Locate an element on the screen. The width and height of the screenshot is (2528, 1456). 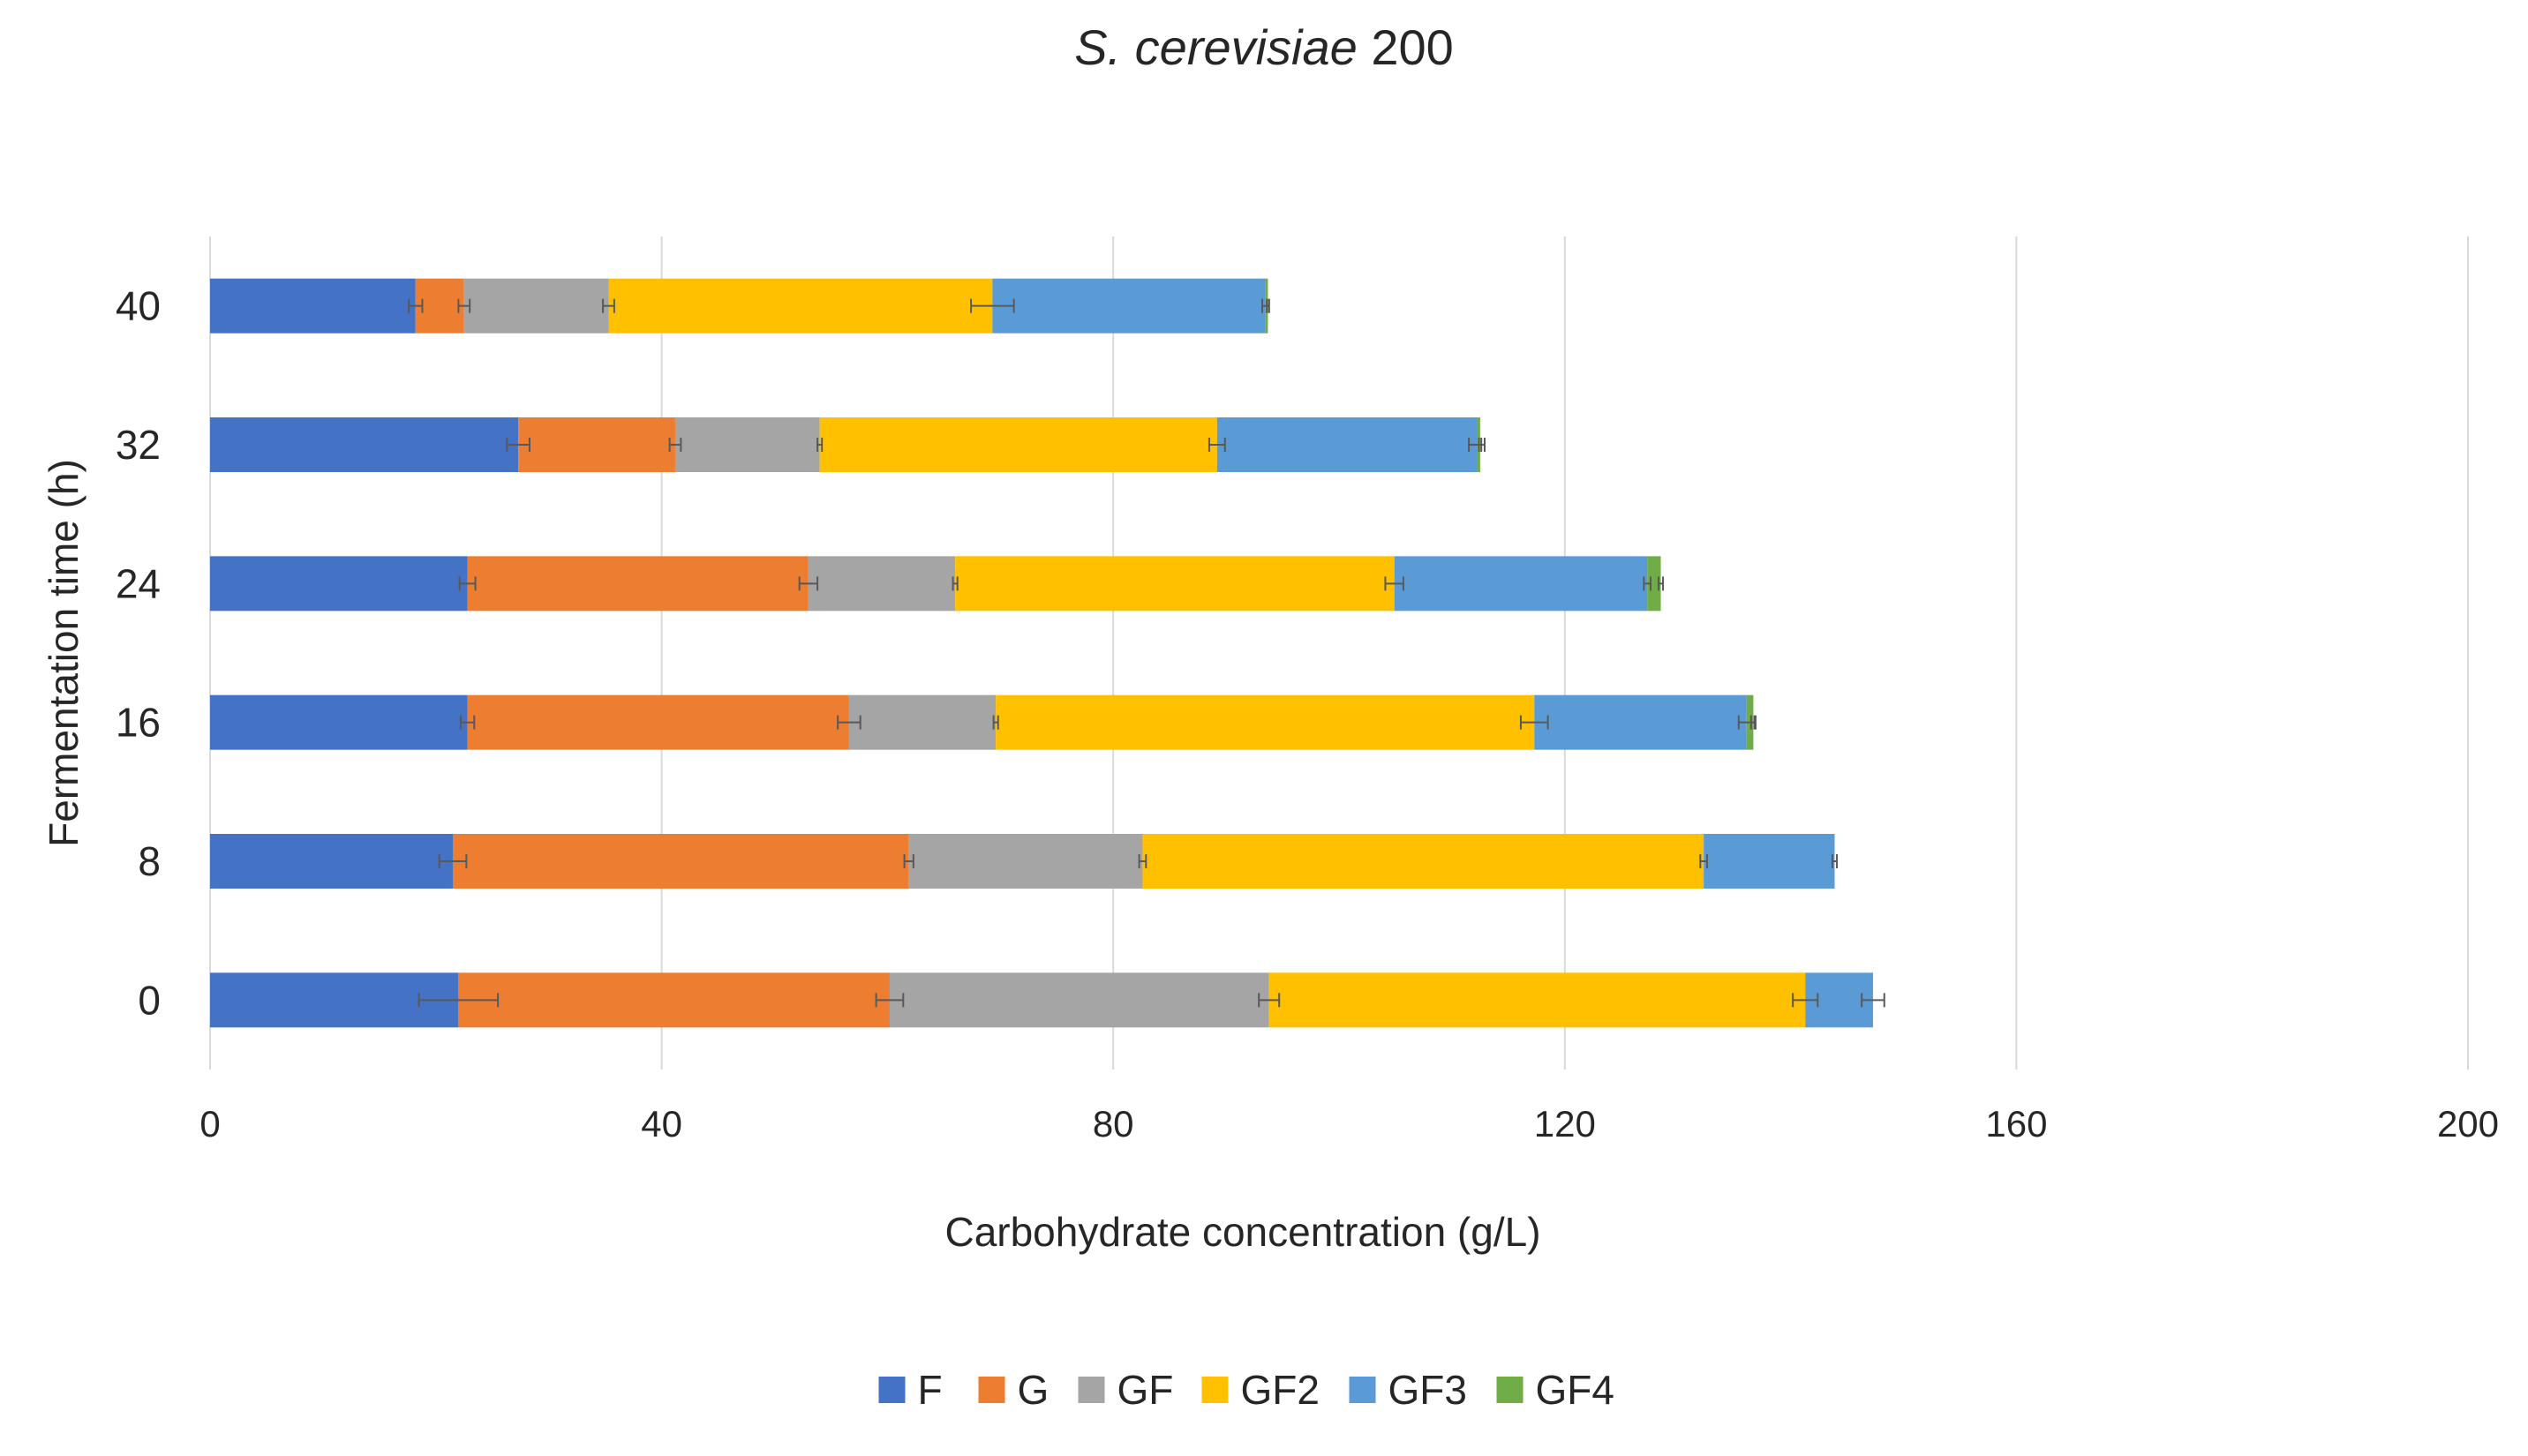
bar-segment-g-t40 is located at coordinates (439, 306).